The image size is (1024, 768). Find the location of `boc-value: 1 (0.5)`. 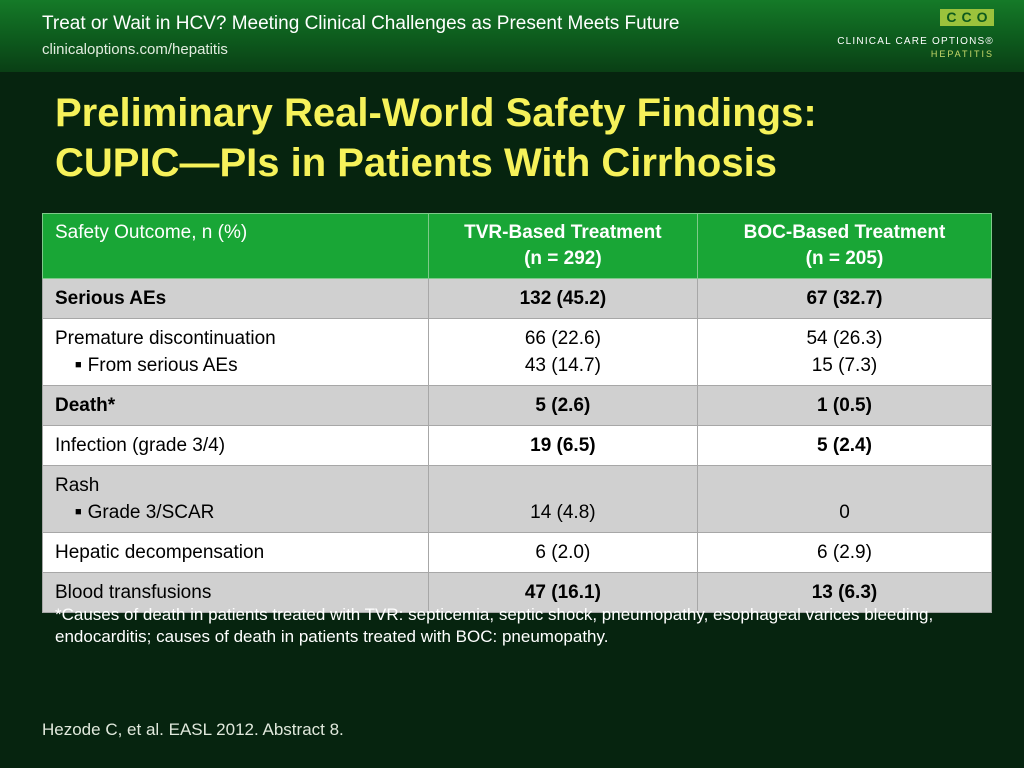

boc-value: 1 (0.5) is located at coordinates (844, 405).